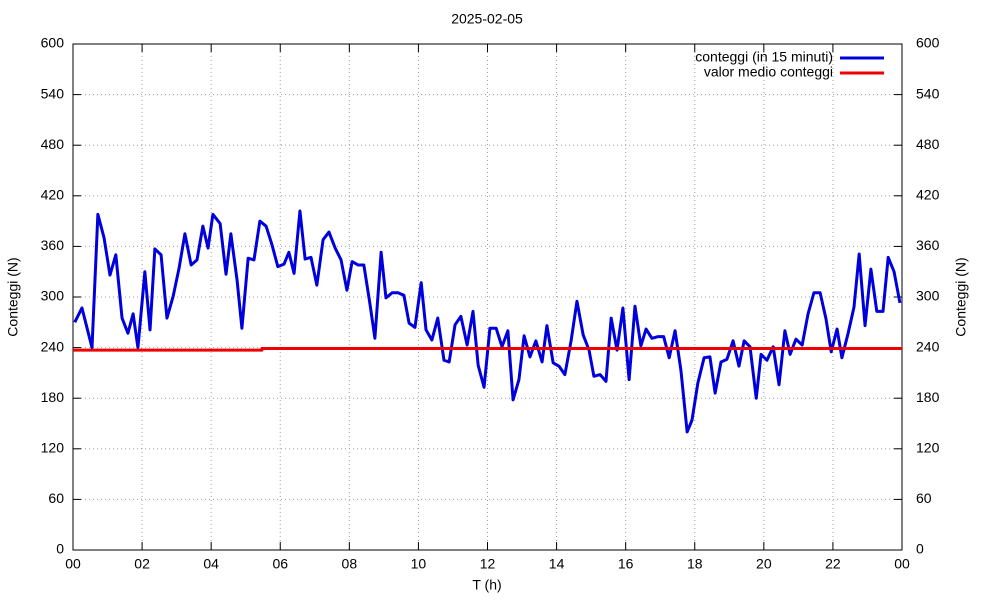 The height and width of the screenshot is (605, 1000). What do you see at coordinates (928, 245) in the screenshot?
I see `y2-tick-label: 360` at bounding box center [928, 245].